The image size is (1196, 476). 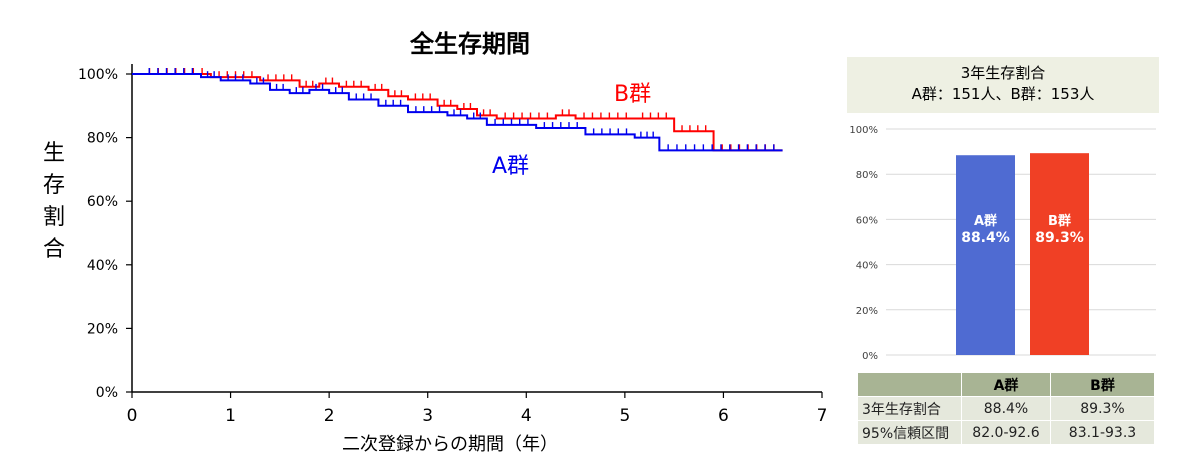 I want to click on table-cell: 3年生存割合, so click(x=909, y=408).